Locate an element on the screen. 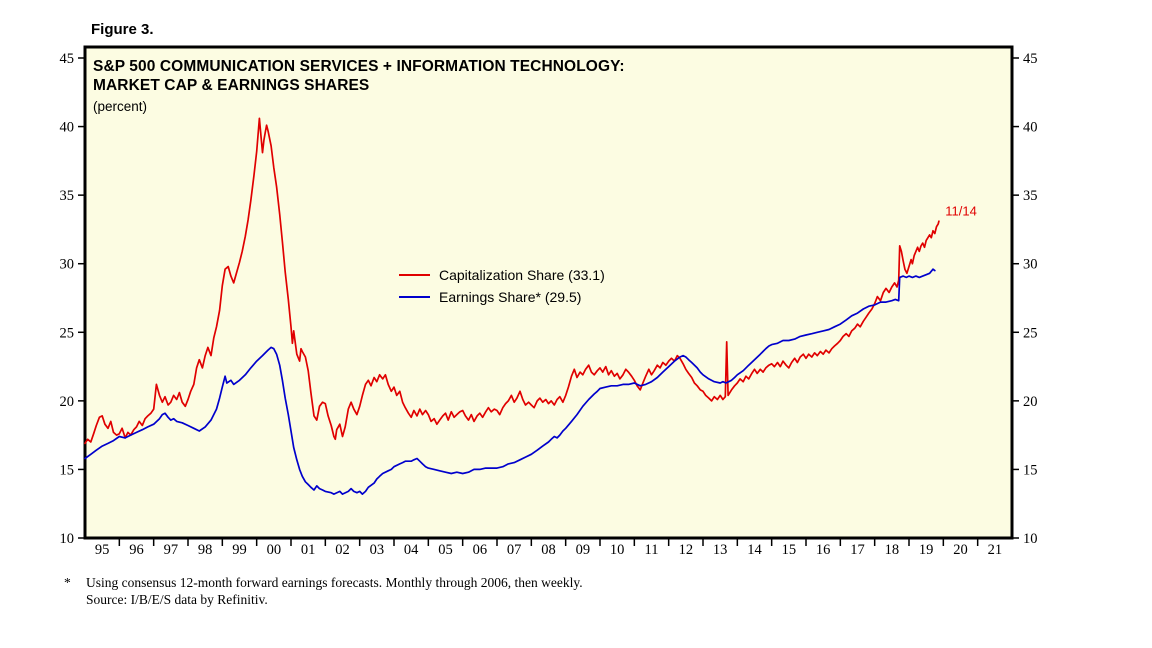  x-axis-label: 14 is located at coordinates (754, 550).